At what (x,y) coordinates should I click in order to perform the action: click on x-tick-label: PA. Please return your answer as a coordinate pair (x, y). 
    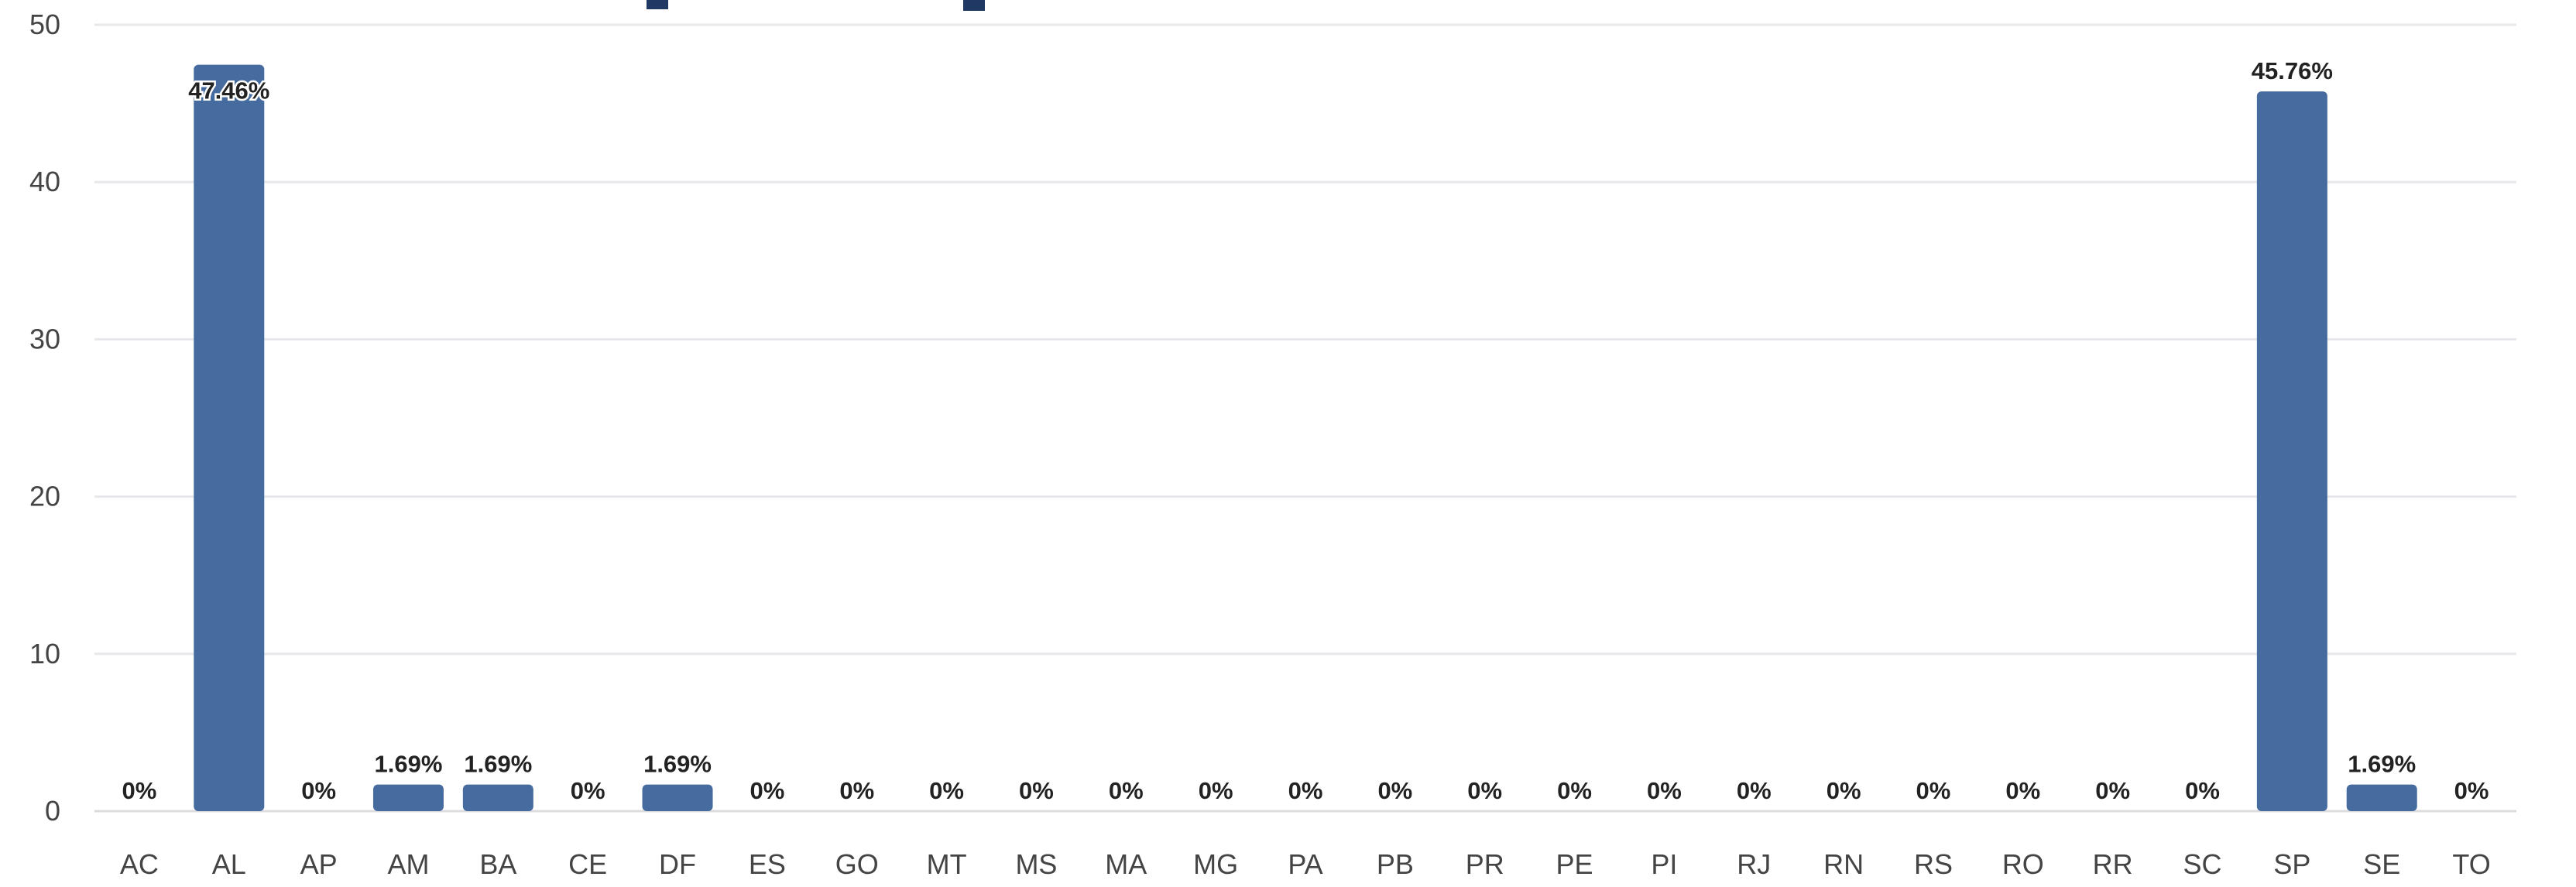
    Looking at the image, I should click on (1305, 864).